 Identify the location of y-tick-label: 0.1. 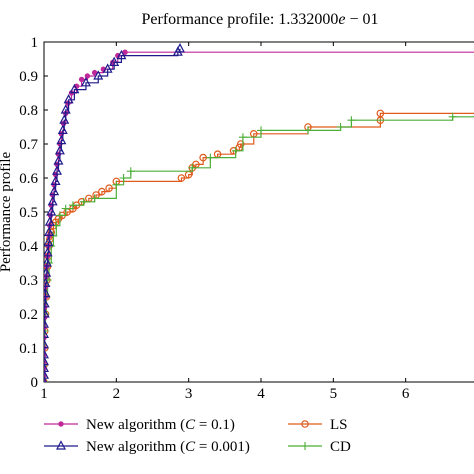
(28, 349).